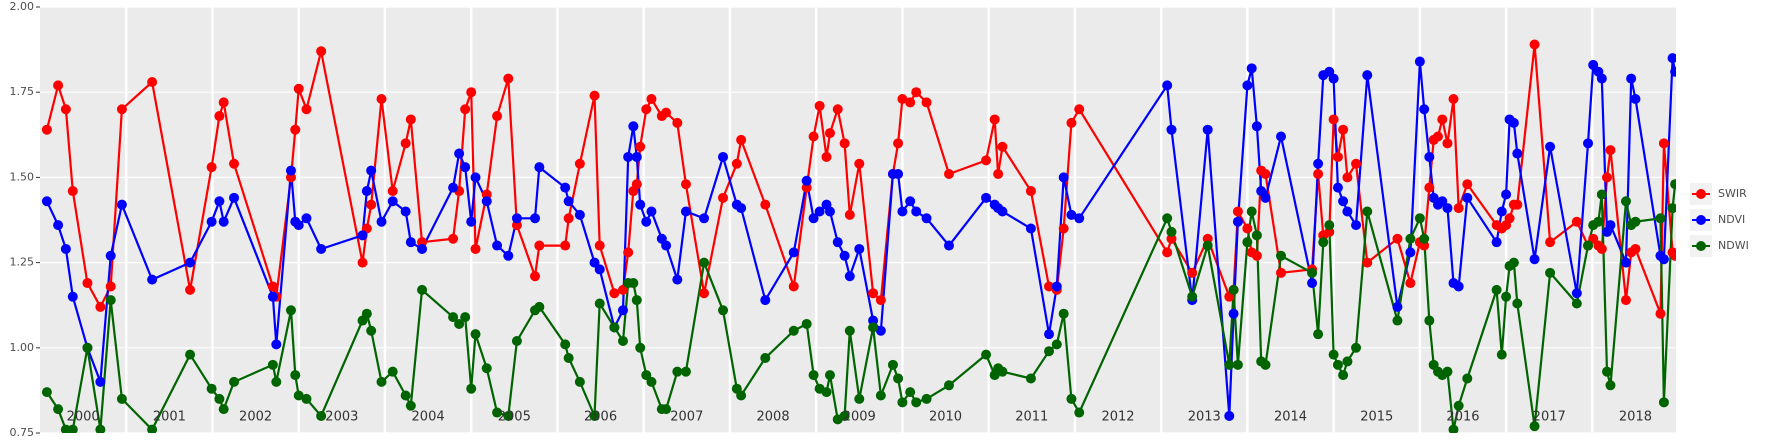 The height and width of the screenshot is (442, 1773). What do you see at coordinates (1117, 417) in the screenshot?
I see `year-label: 2012` at bounding box center [1117, 417].